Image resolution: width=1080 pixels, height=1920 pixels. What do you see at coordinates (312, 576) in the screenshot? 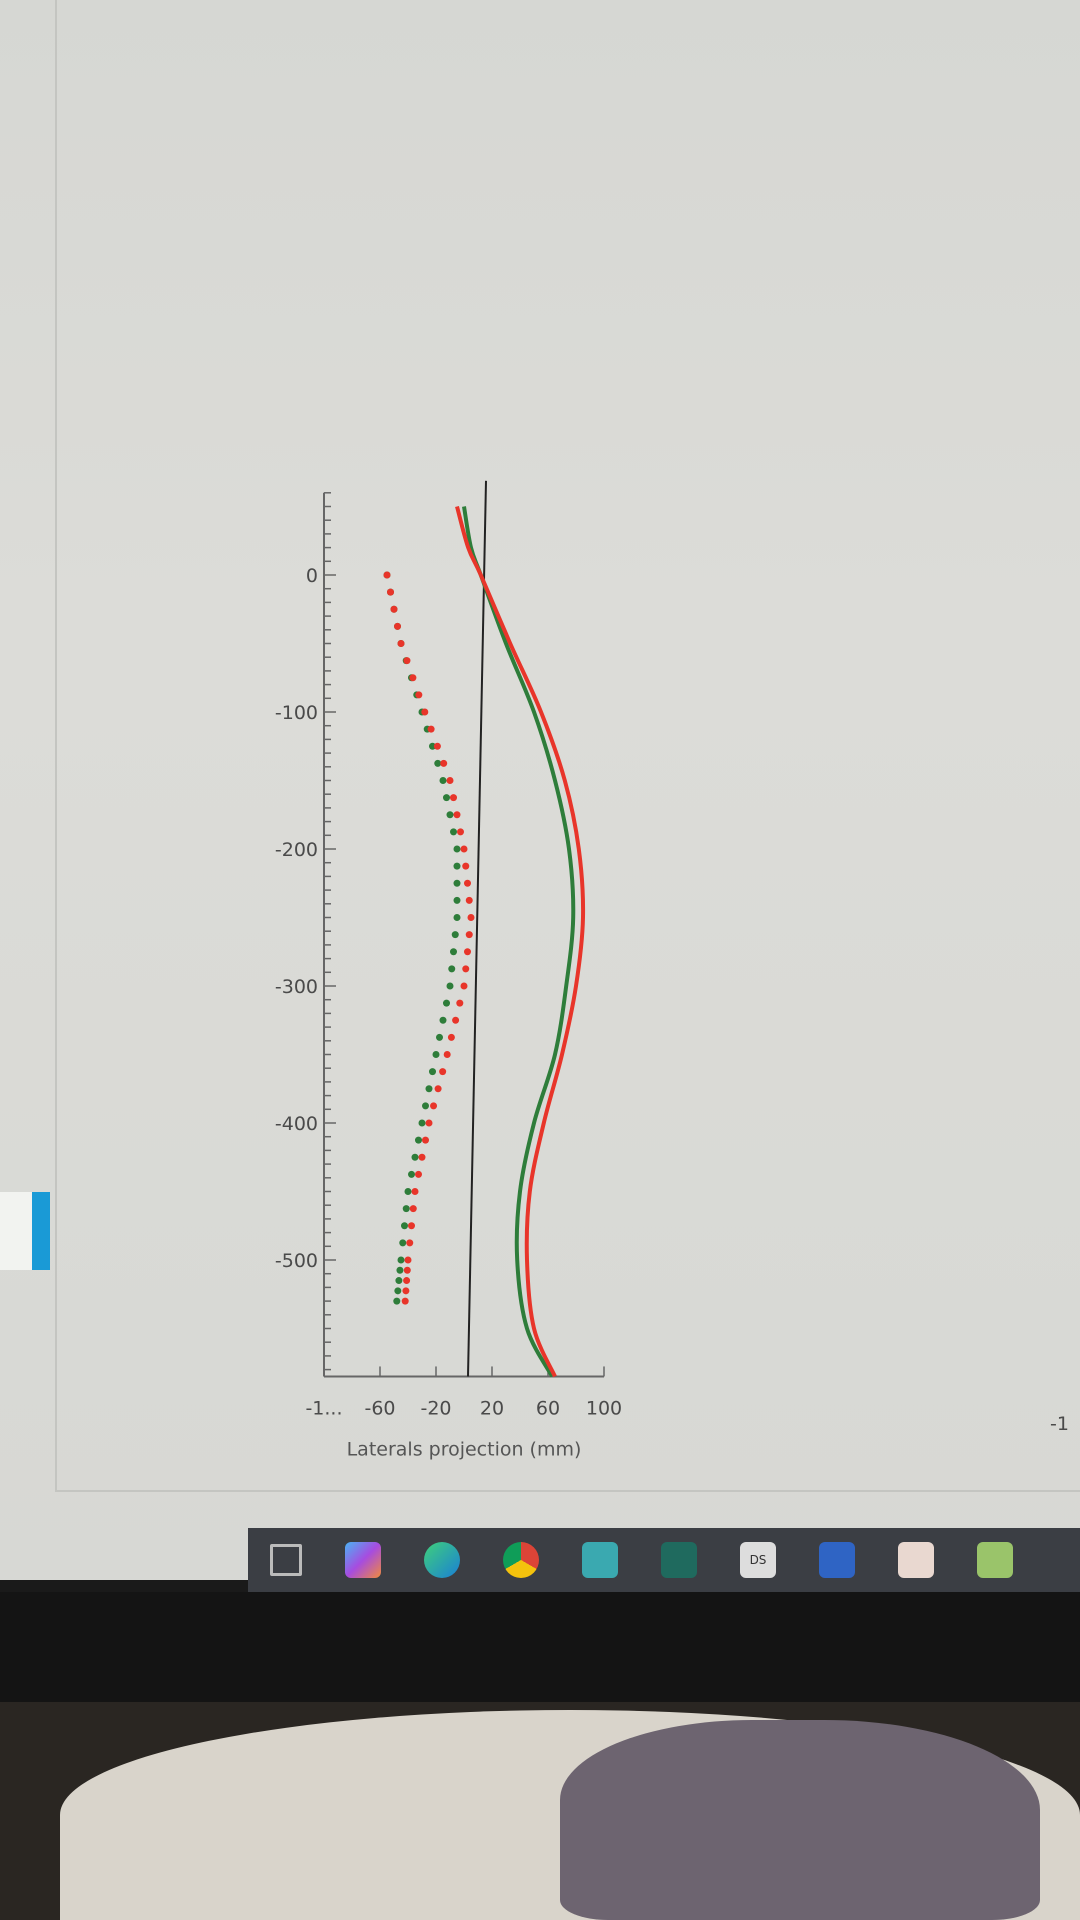
I see `y-tick-label: 0` at bounding box center [312, 576].